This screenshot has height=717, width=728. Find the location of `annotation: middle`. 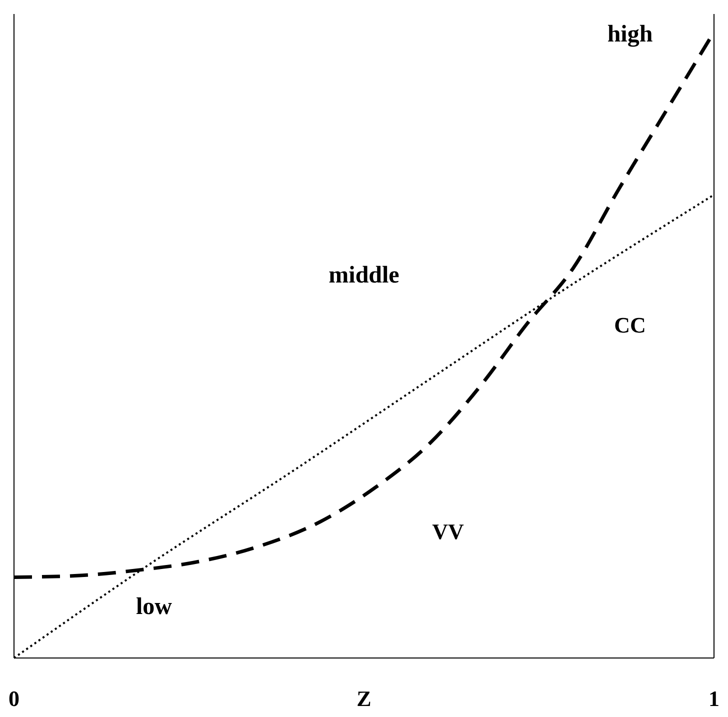

annotation: middle is located at coordinates (364, 275).